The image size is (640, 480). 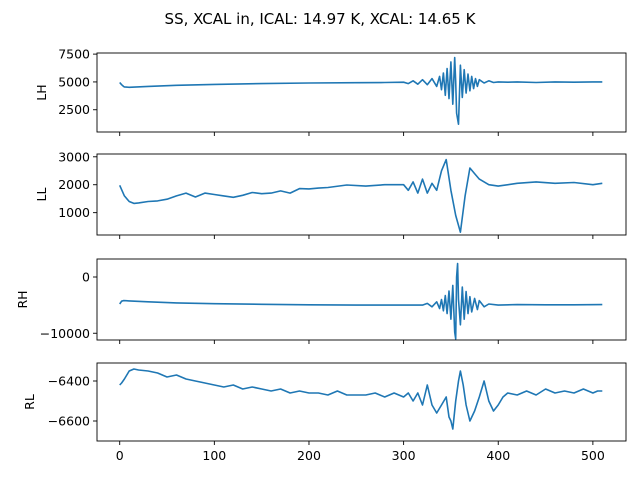 I want to click on y-tick-label: 2500, so click(x=74, y=109).